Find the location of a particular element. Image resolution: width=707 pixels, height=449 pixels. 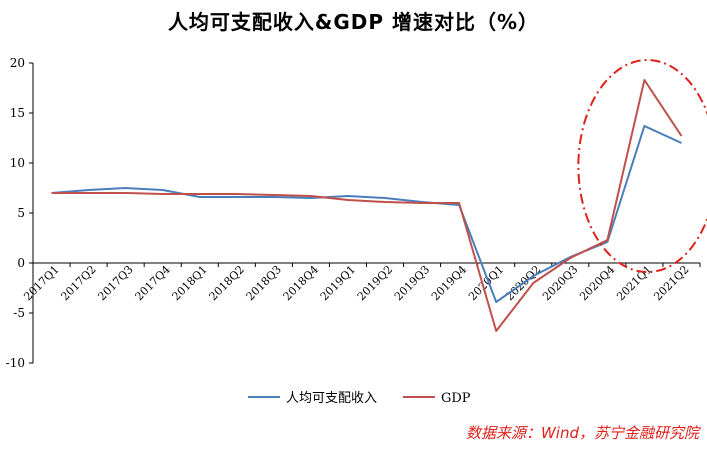

x-tick-label: 2019Q1 is located at coordinates (338, 283).